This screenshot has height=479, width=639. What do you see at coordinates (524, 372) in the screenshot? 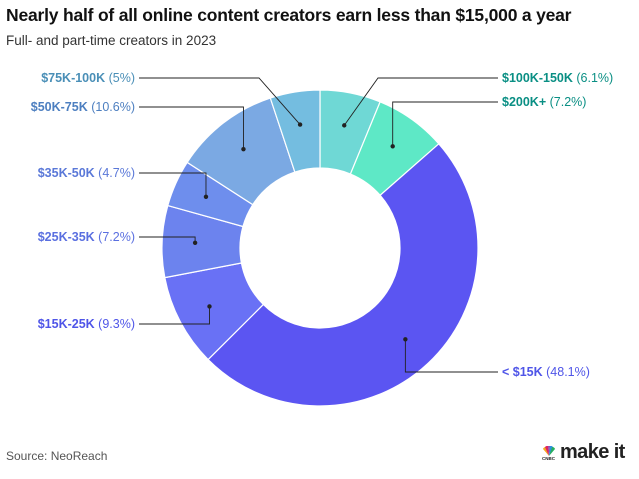
I see `slice-label-range: < $15K` at bounding box center [524, 372].